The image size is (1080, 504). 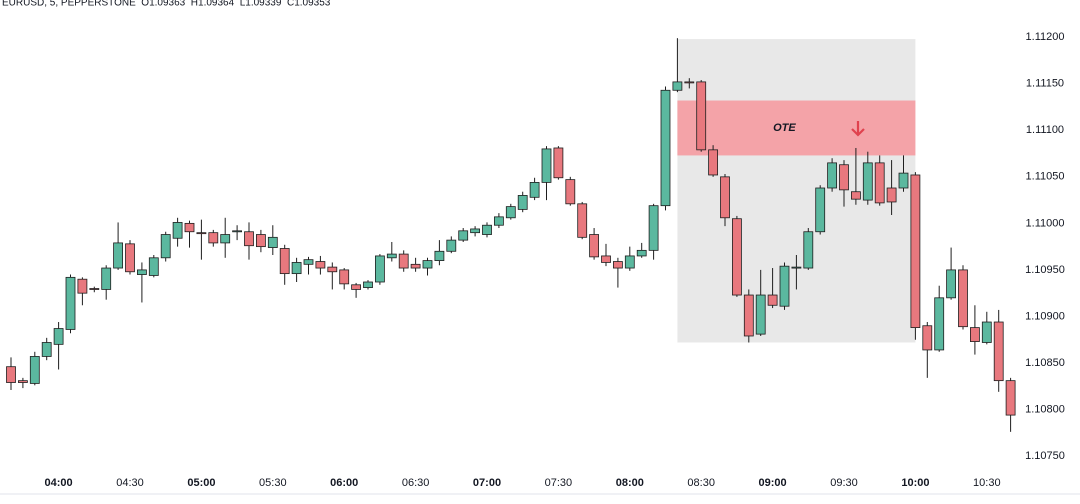 I want to click on x-tick-label: 07:00, so click(x=487, y=483).